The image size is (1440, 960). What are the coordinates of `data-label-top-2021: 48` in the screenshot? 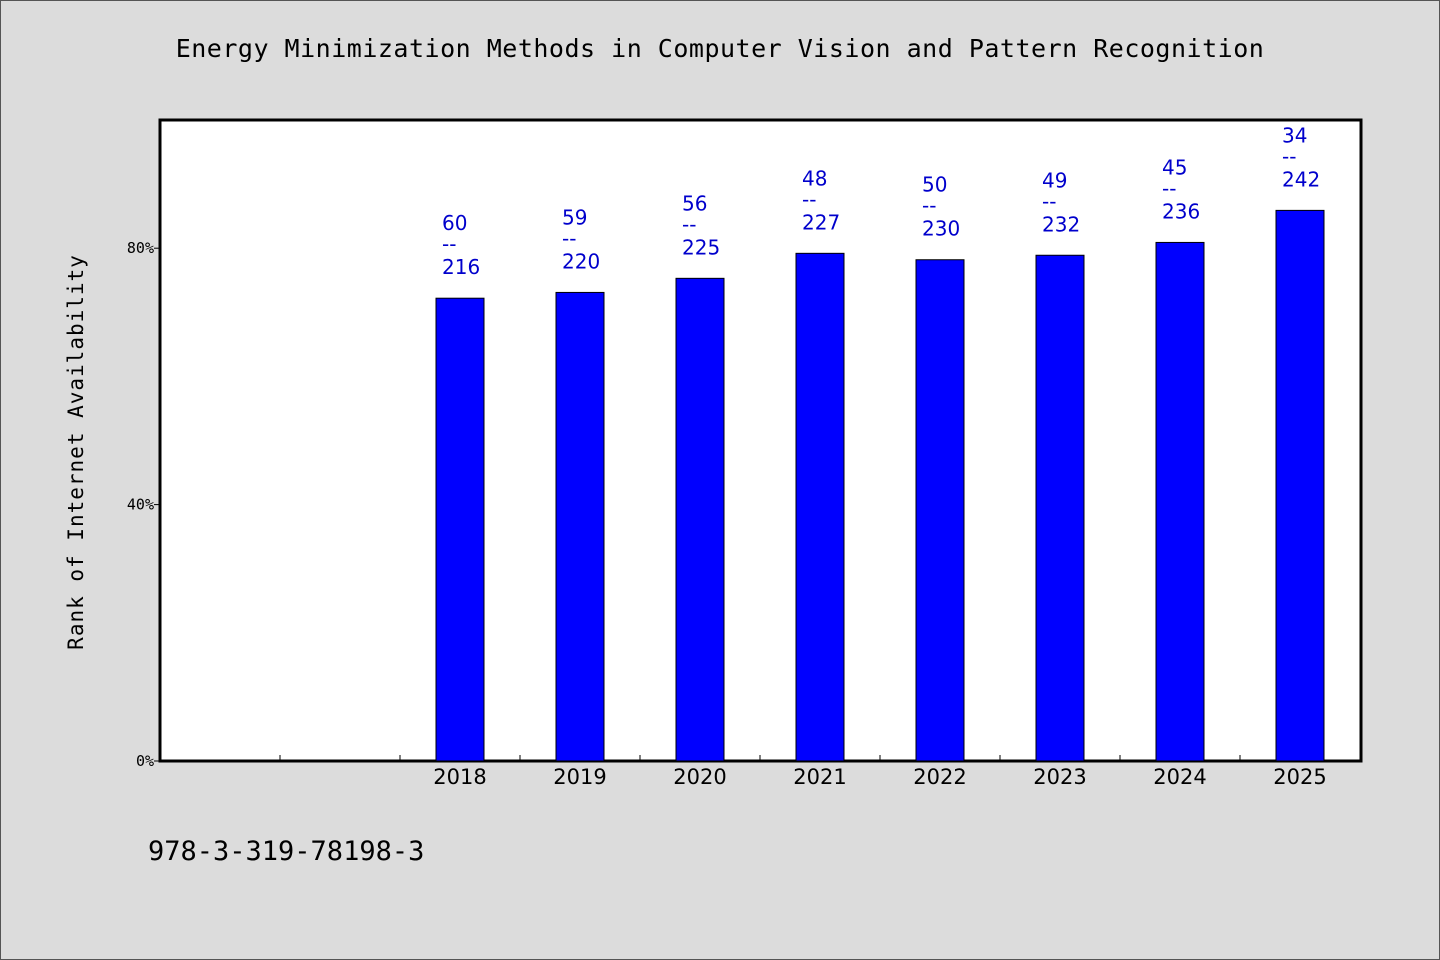 It's located at (814, 178).